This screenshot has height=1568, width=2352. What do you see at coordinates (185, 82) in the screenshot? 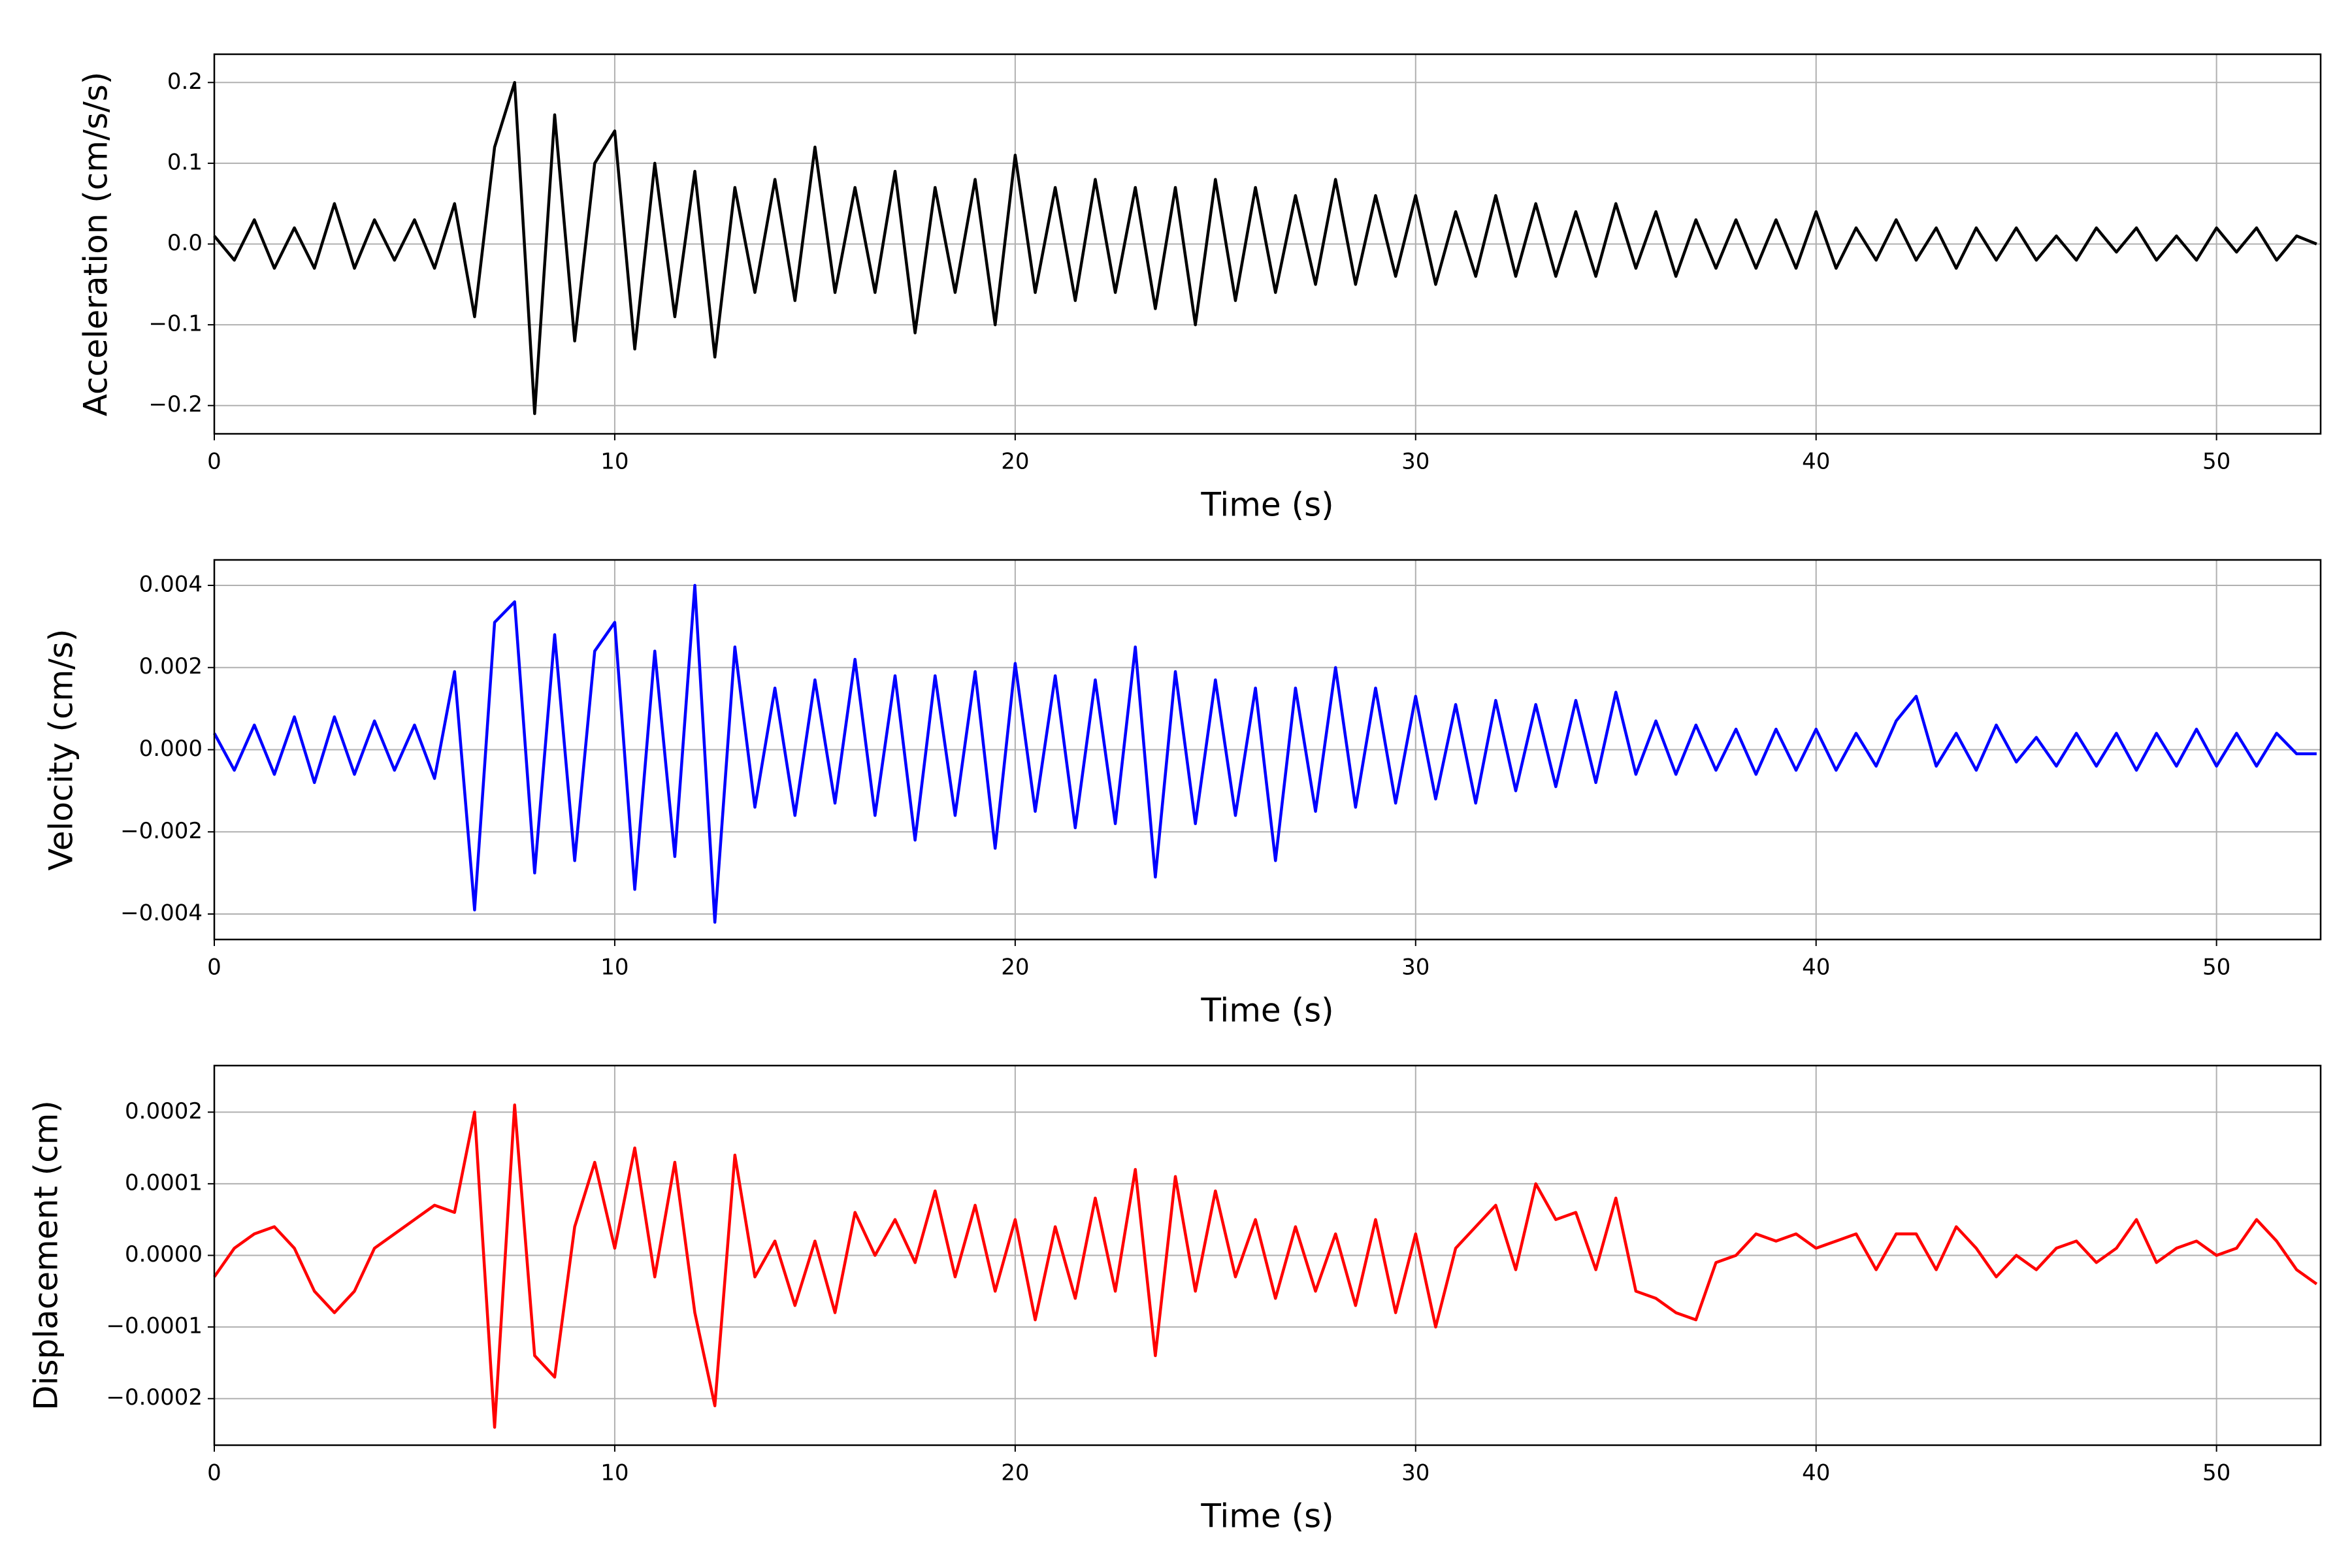
I see `y-tick-label: 0.2` at bounding box center [185, 82].